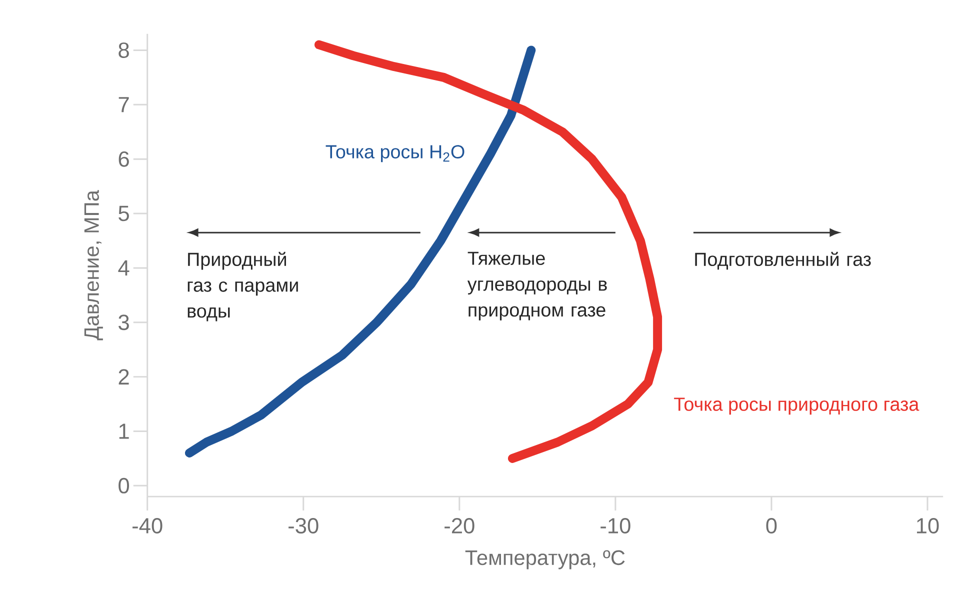  What do you see at coordinates (123, 50) in the screenshot?
I see `y-tick-label: 8` at bounding box center [123, 50].